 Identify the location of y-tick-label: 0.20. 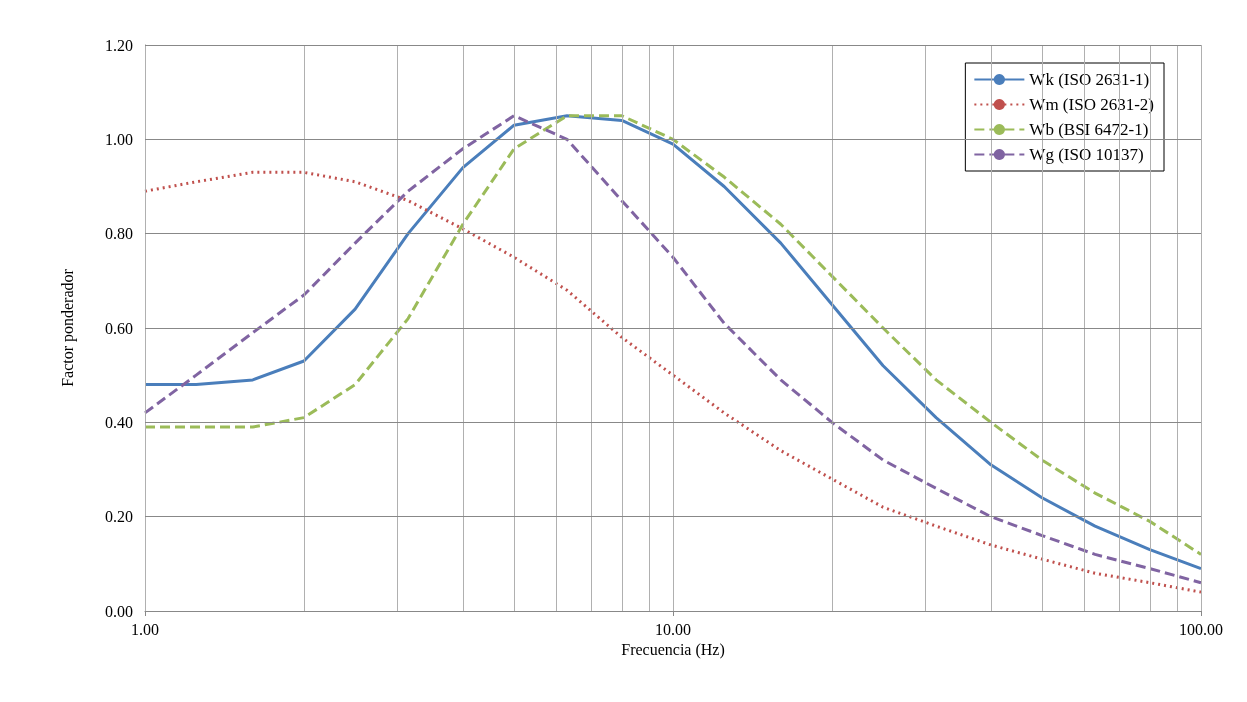
(119, 517).